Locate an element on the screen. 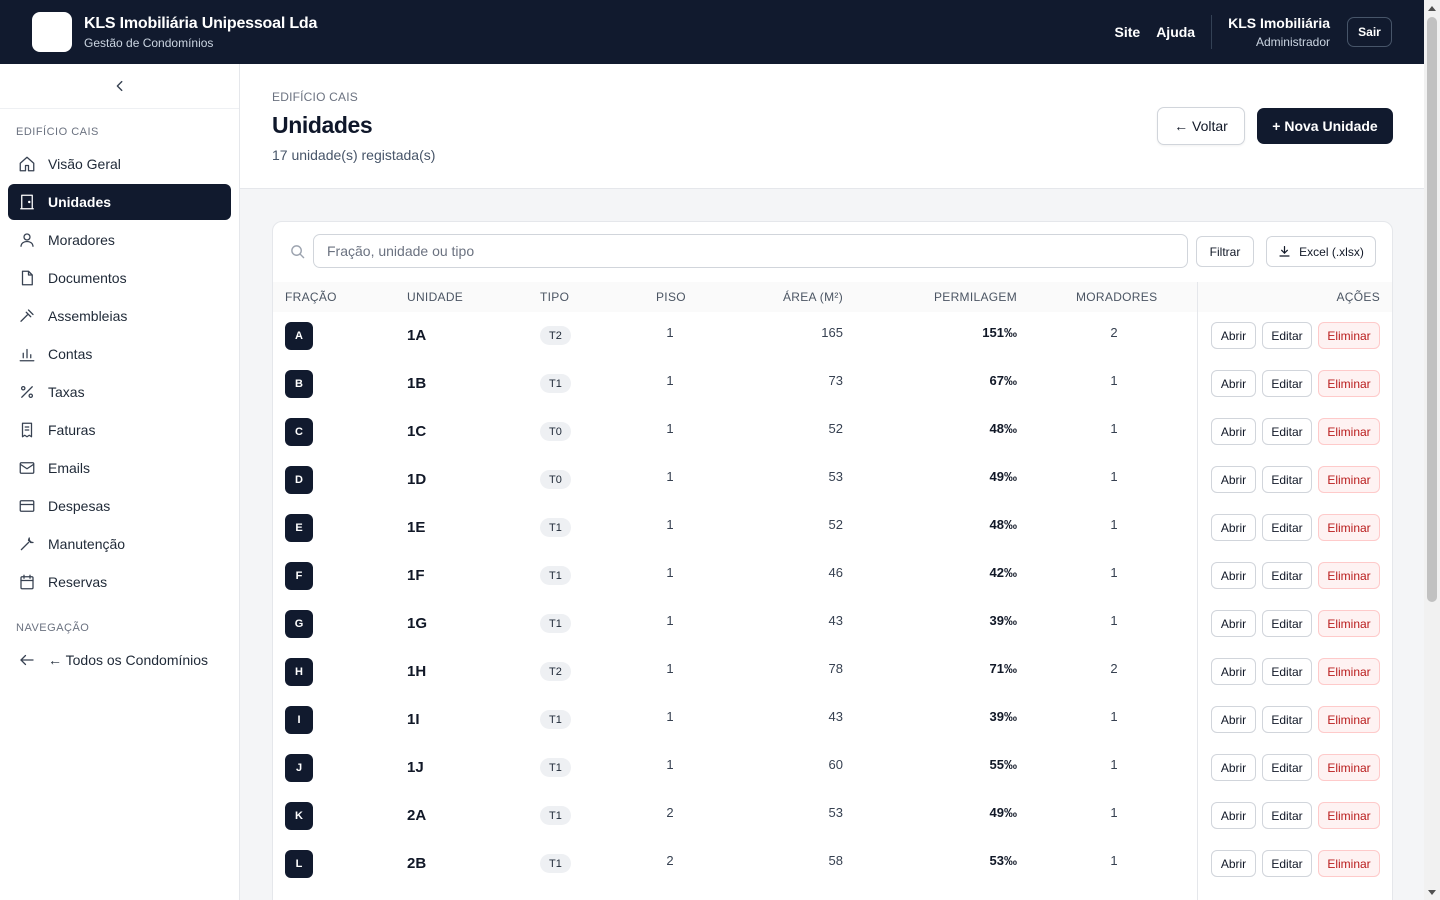 The width and height of the screenshot is (1440, 900). site-link: Site is located at coordinates (1127, 32).